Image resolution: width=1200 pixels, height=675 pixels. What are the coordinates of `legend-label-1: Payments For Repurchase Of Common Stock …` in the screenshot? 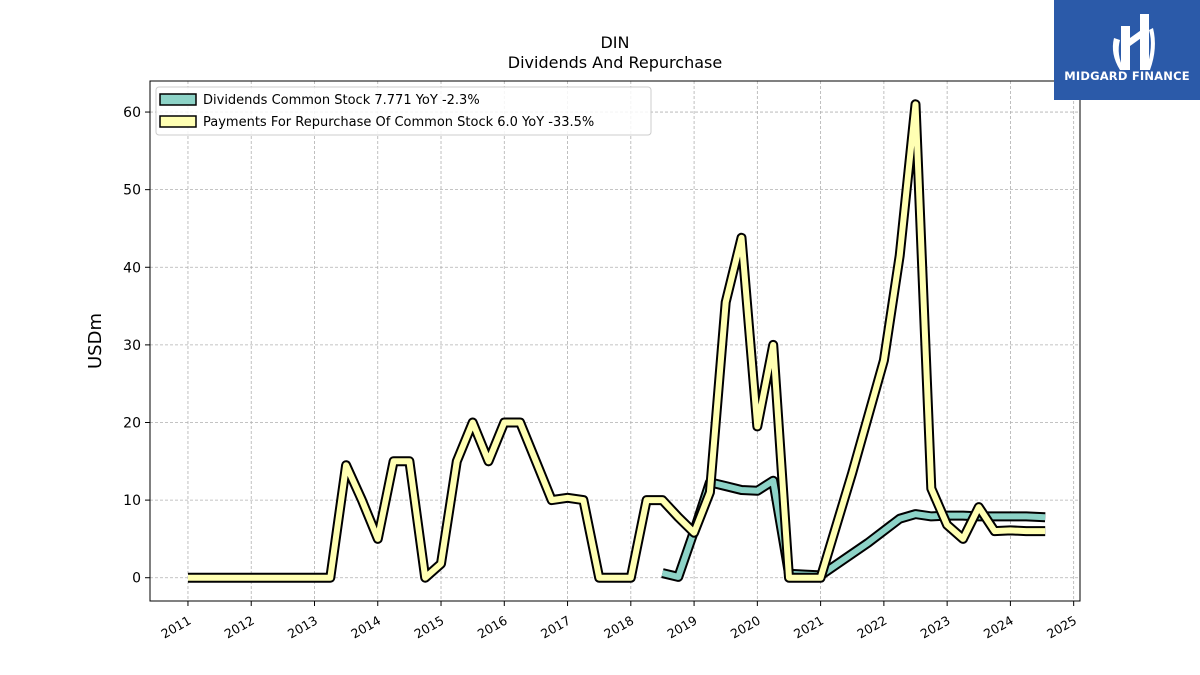 It's located at (398, 122).